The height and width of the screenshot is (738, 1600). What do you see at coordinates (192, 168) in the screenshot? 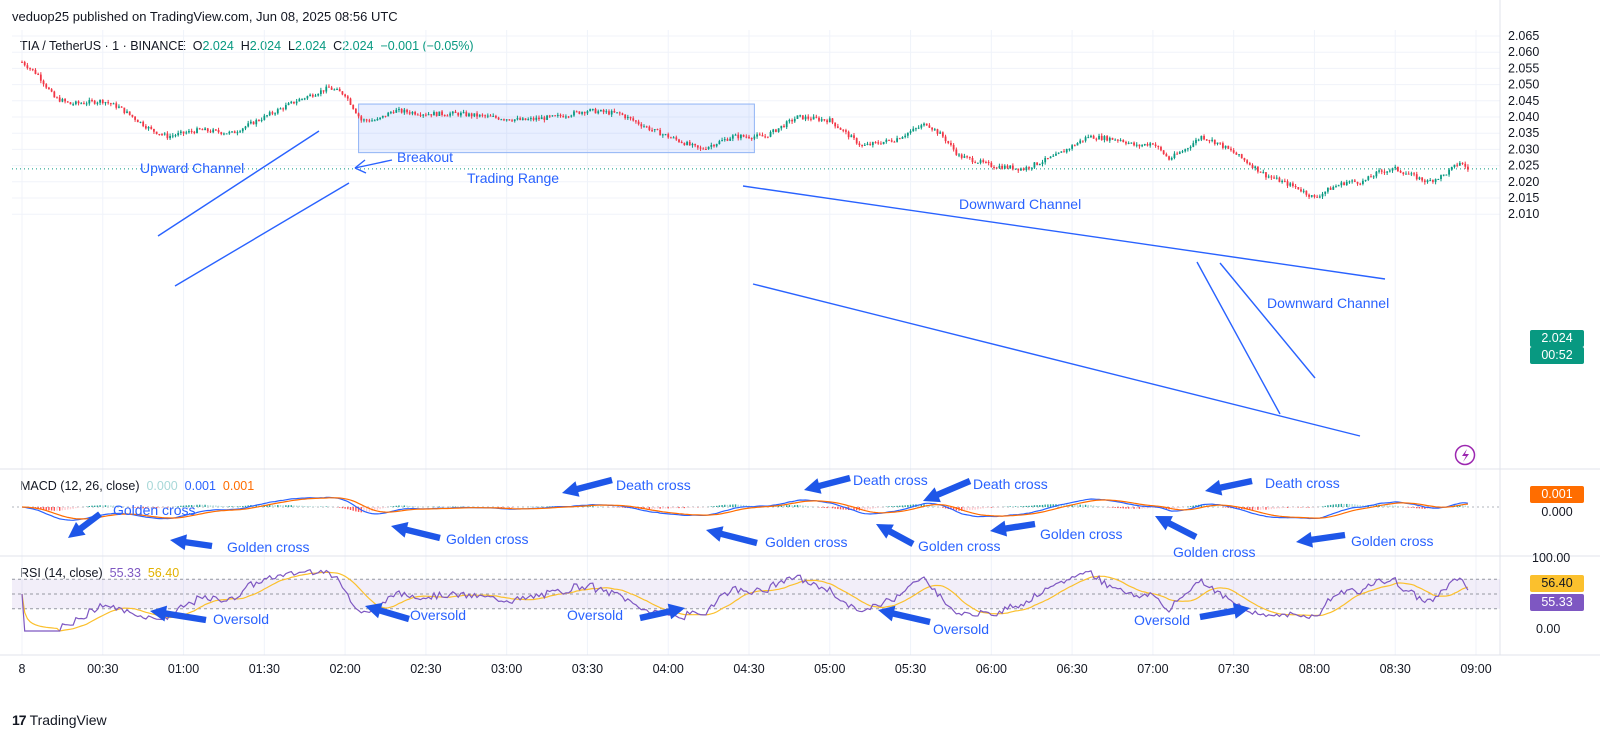
I see `upward-channel-label: Upward Channel` at bounding box center [192, 168].